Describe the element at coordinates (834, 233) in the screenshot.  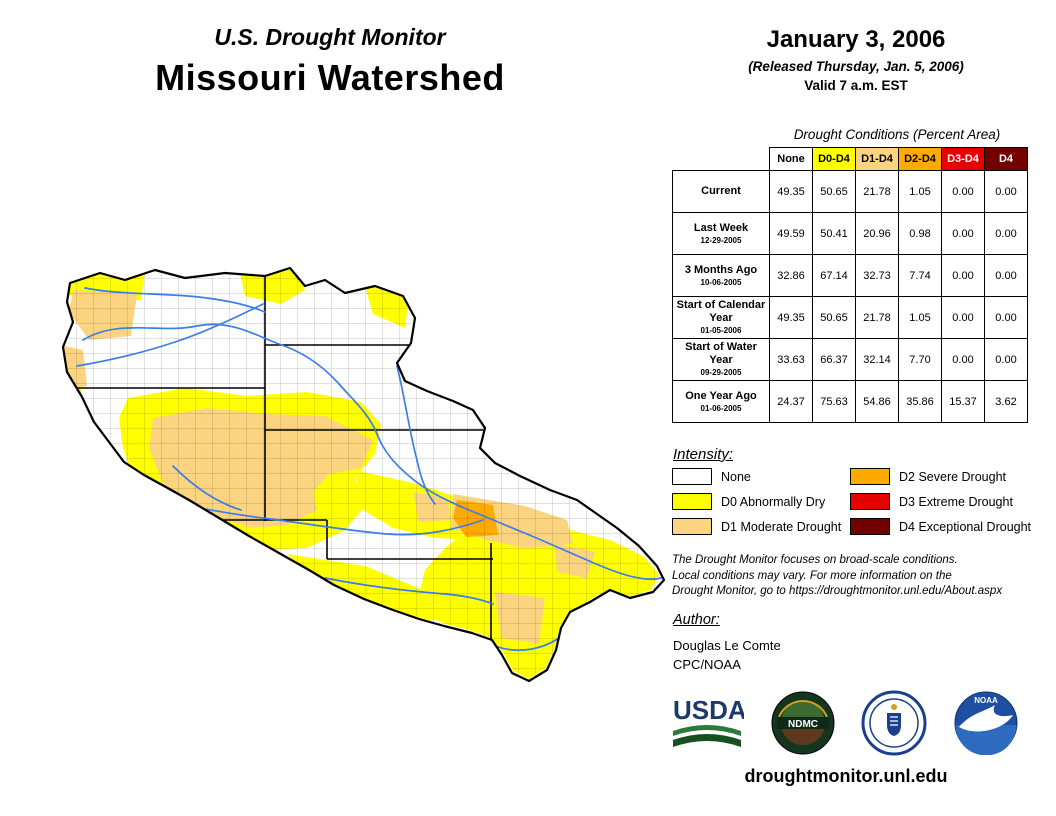
I see `cell-value: 50.41` at that location.